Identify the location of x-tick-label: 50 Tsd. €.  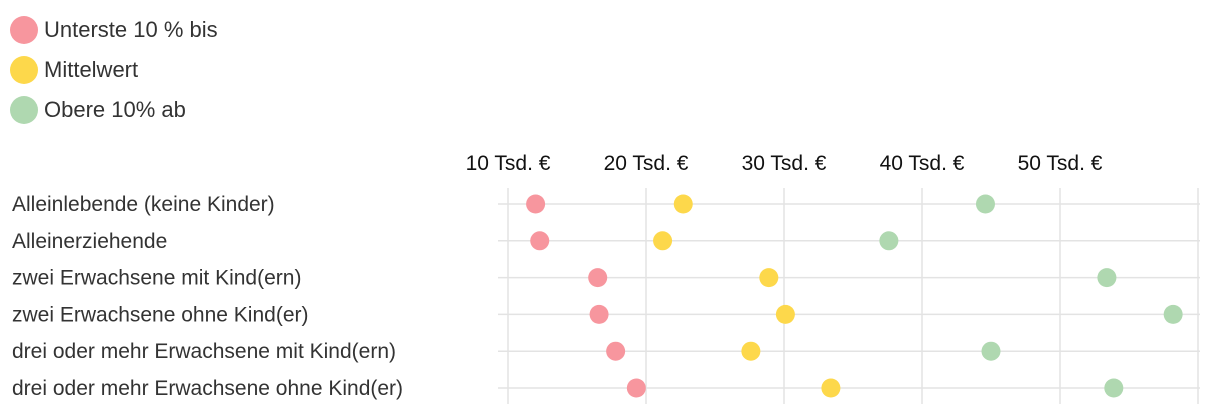
(1060, 163).